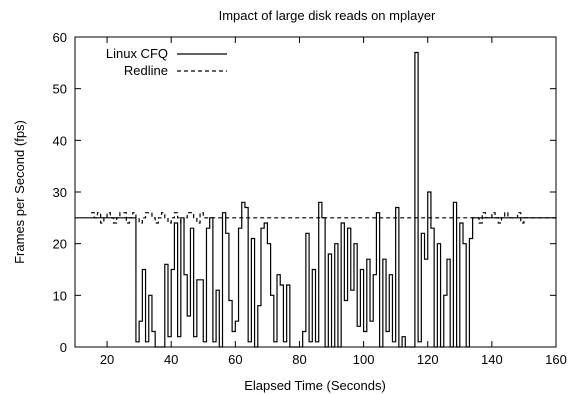 Image resolution: width=571 pixels, height=394 pixels. I want to click on x-tick-label: 140, so click(492, 359).